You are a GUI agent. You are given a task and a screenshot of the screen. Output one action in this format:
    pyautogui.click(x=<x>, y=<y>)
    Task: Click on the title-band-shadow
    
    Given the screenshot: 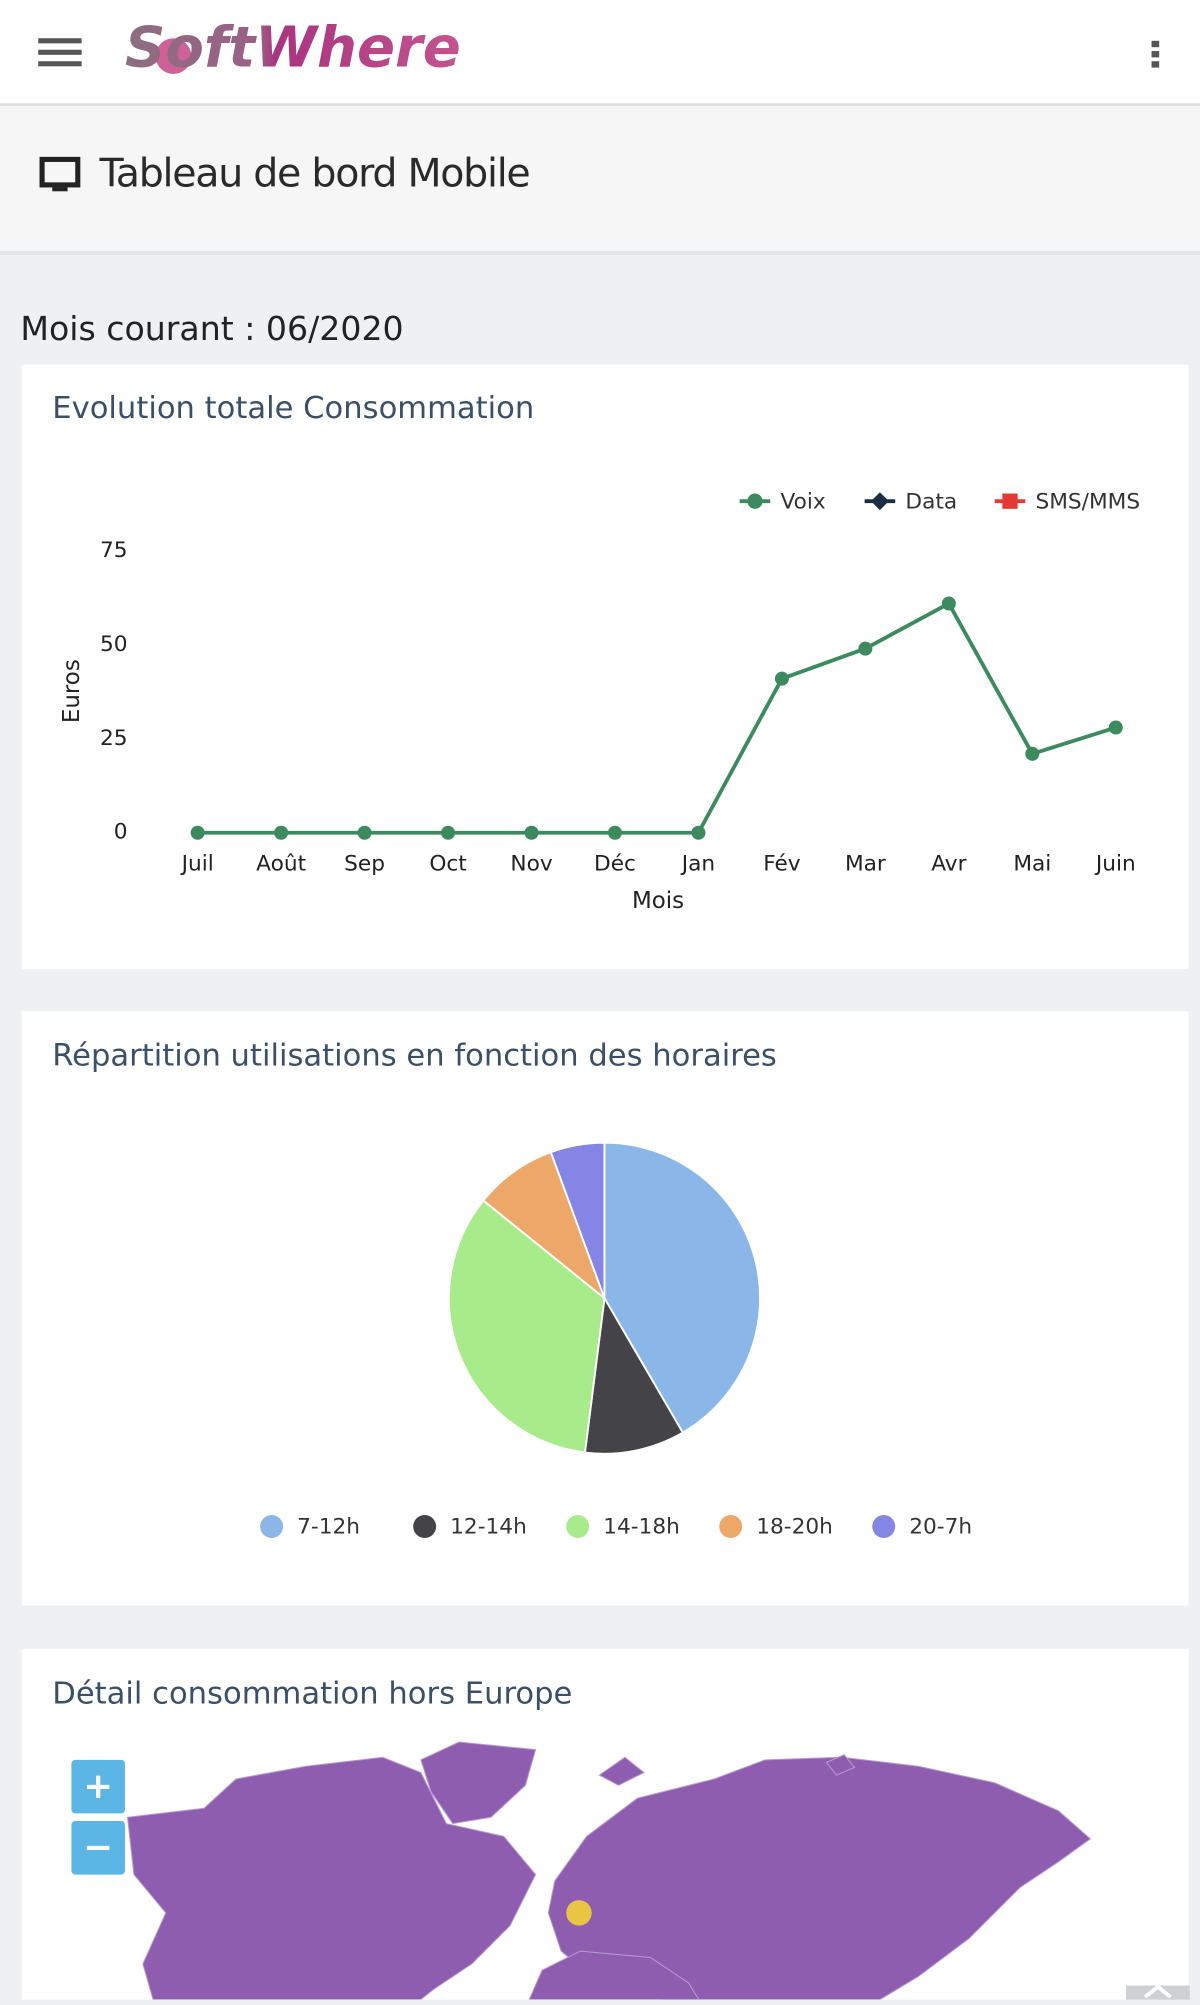 What is the action you would take?
    pyautogui.click(x=600, y=253)
    